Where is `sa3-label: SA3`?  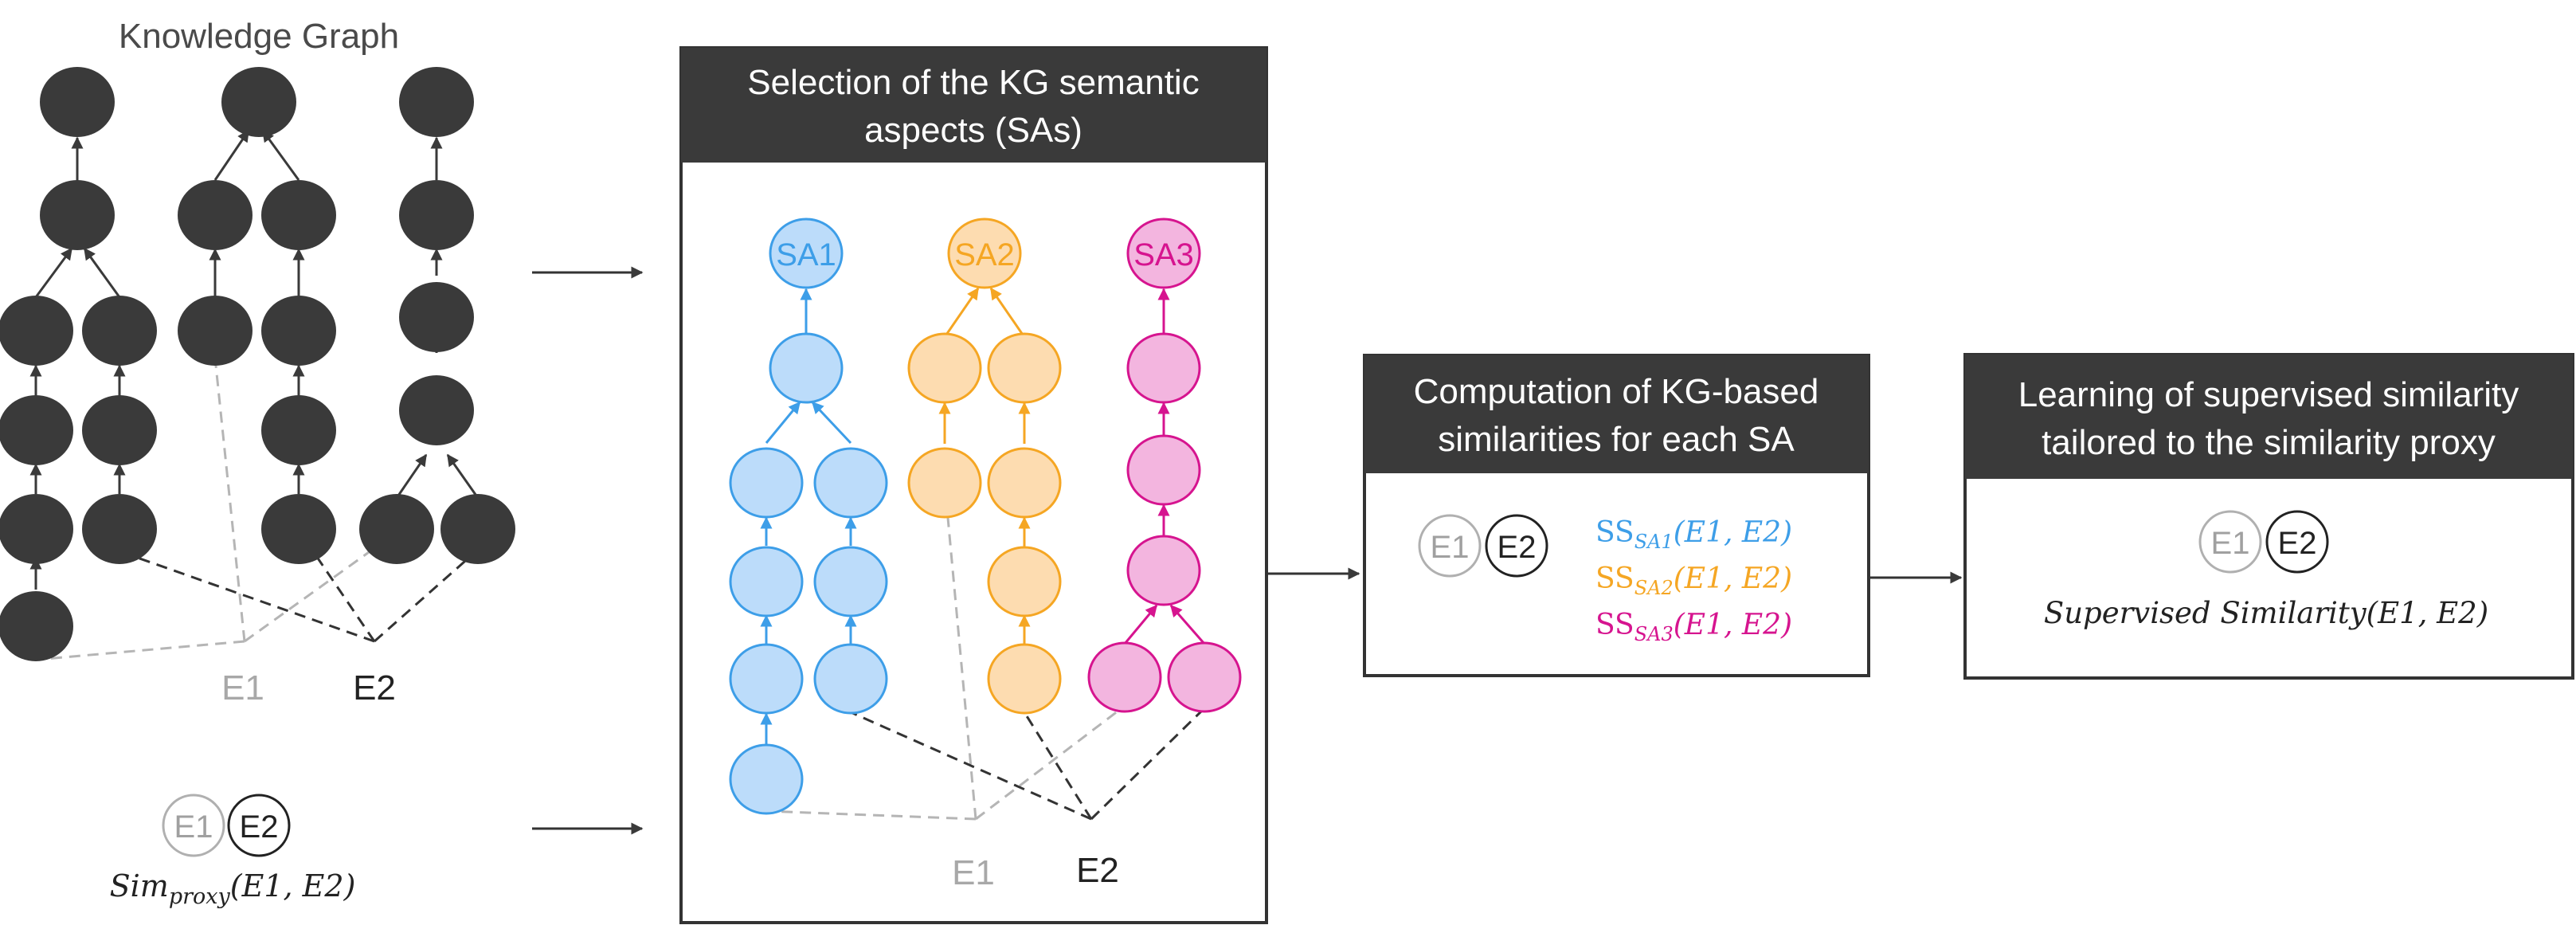 sa3-label: SA3 is located at coordinates (1163, 254).